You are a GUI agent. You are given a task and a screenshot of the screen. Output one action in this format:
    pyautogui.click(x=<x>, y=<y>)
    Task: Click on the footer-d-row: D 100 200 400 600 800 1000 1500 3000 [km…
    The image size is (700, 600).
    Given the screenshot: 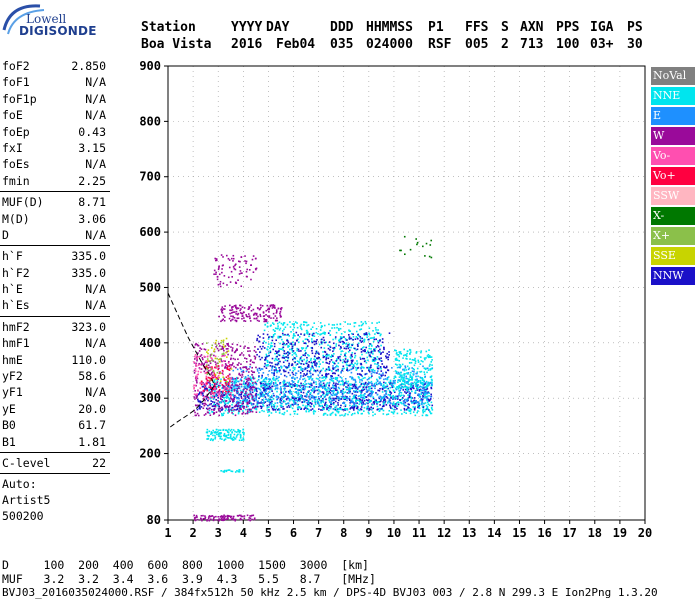 What is the action you would take?
    pyautogui.click(x=185, y=565)
    